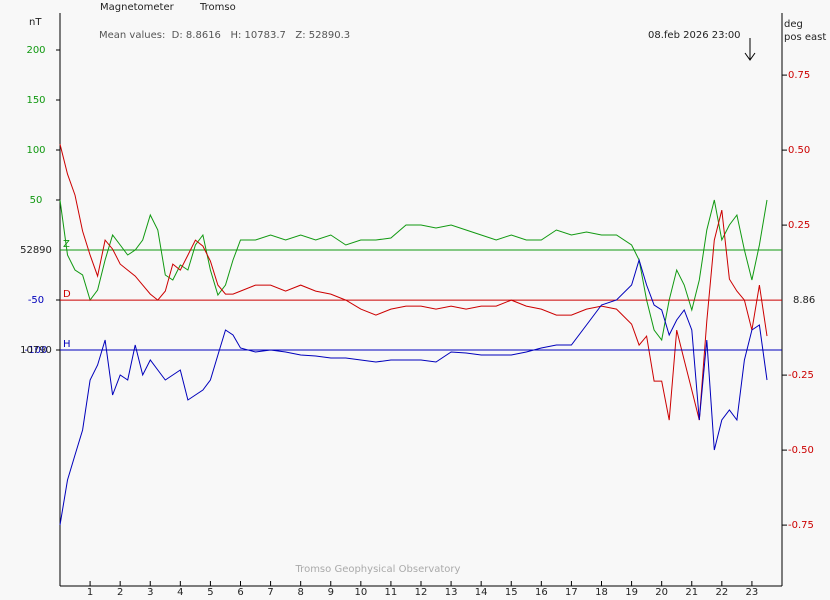  What do you see at coordinates (217, 7) in the screenshot?
I see `station: Tromso` at bounding box center [217, 7].